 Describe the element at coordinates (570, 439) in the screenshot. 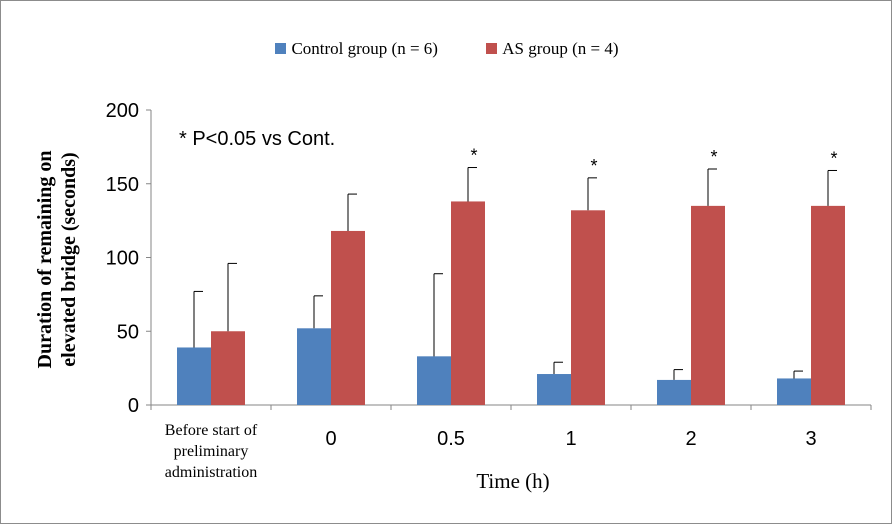

I see `x-tick-label: 1` at that location.